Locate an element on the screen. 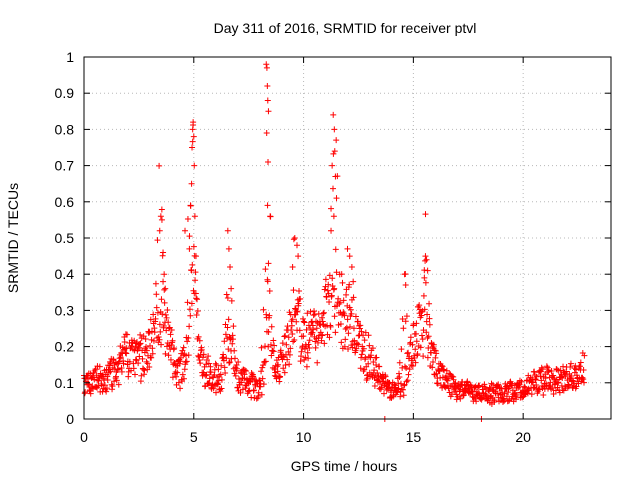 The height and width of the screenshot is (480, 640). y-tick-label: 0.4 is located at coordinates (65, 274).